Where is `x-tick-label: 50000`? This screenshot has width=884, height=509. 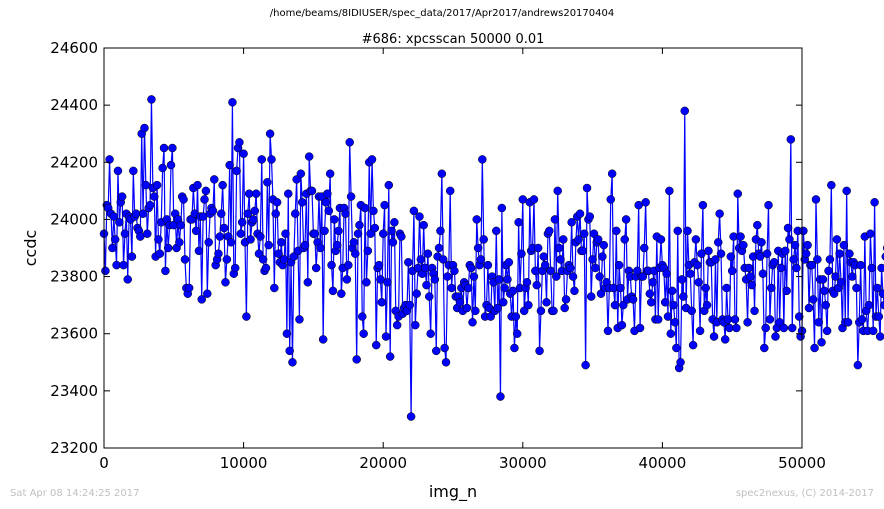 x-tick-label: 50000 is located at coordinates (802, 463).